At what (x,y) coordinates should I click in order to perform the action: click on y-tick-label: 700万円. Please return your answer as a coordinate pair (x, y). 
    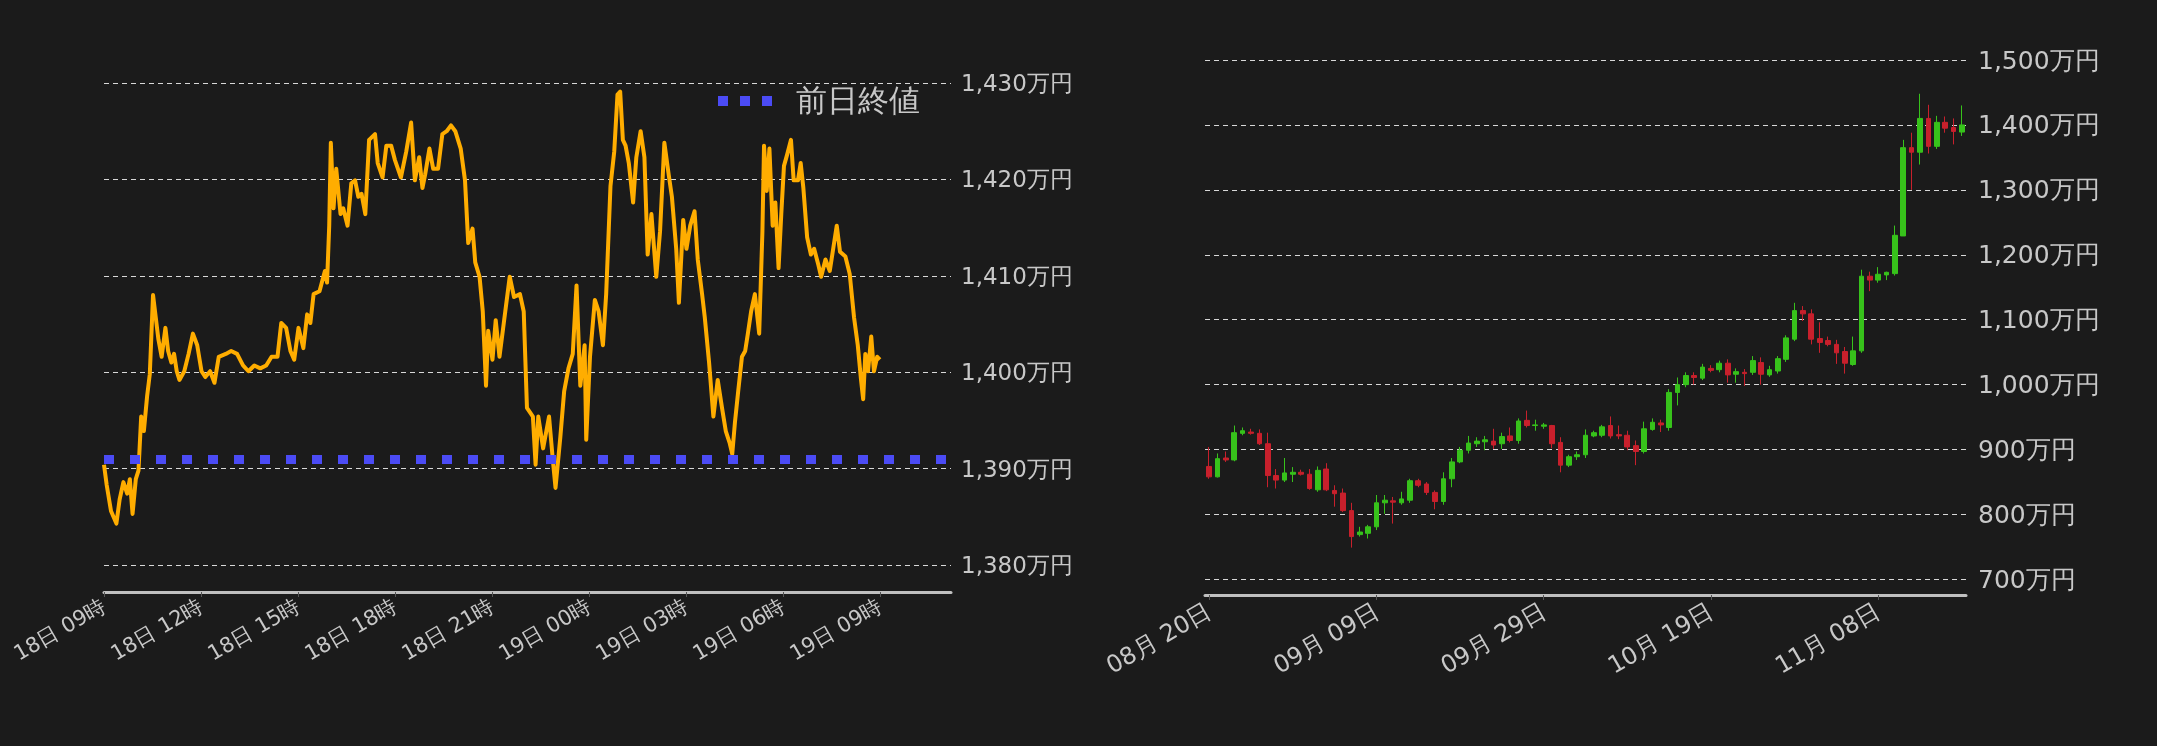
    Looking at the image, I should click on (2027, 579).